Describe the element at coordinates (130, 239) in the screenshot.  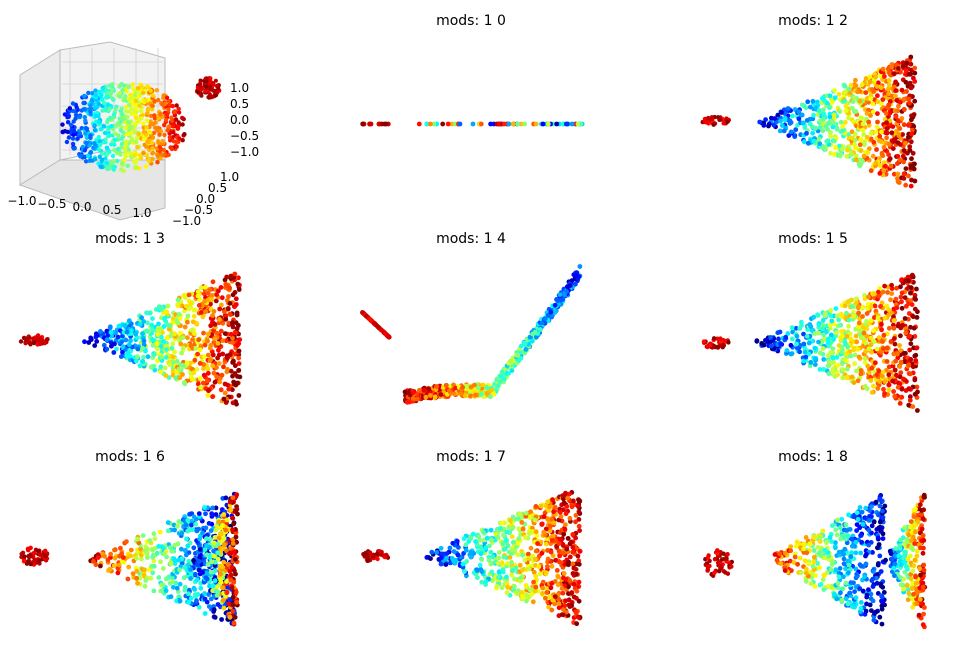
I see `title-mods-1-3: mods: 1 3` at that location.